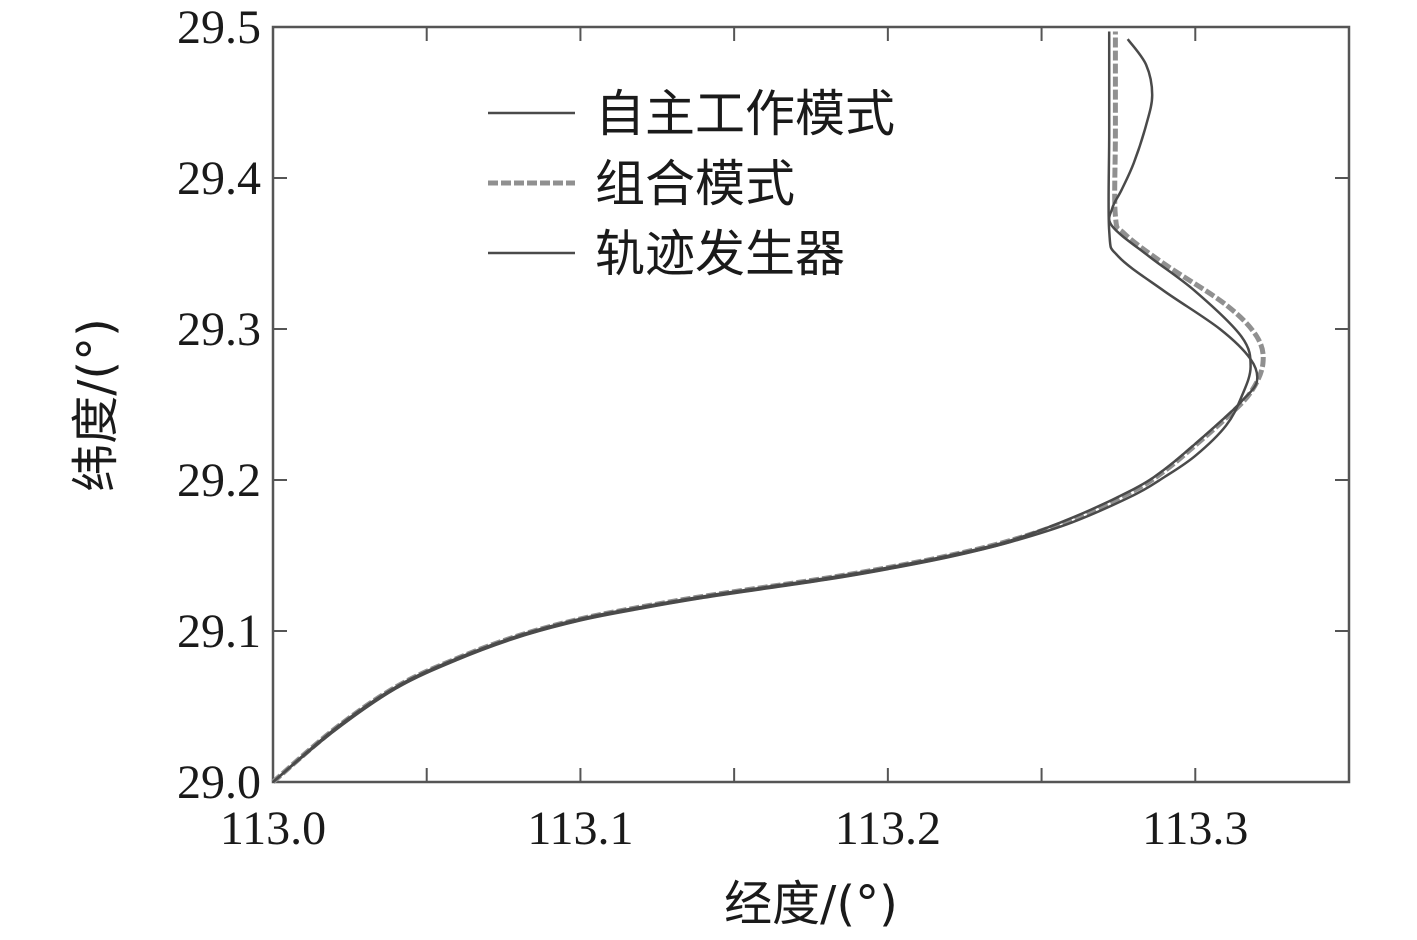 This screenshot has width=1417, height=940. Describe the element at coordinates (695, 184) in the screenshot. I see `legend-label-2: 组合模式` at that location.